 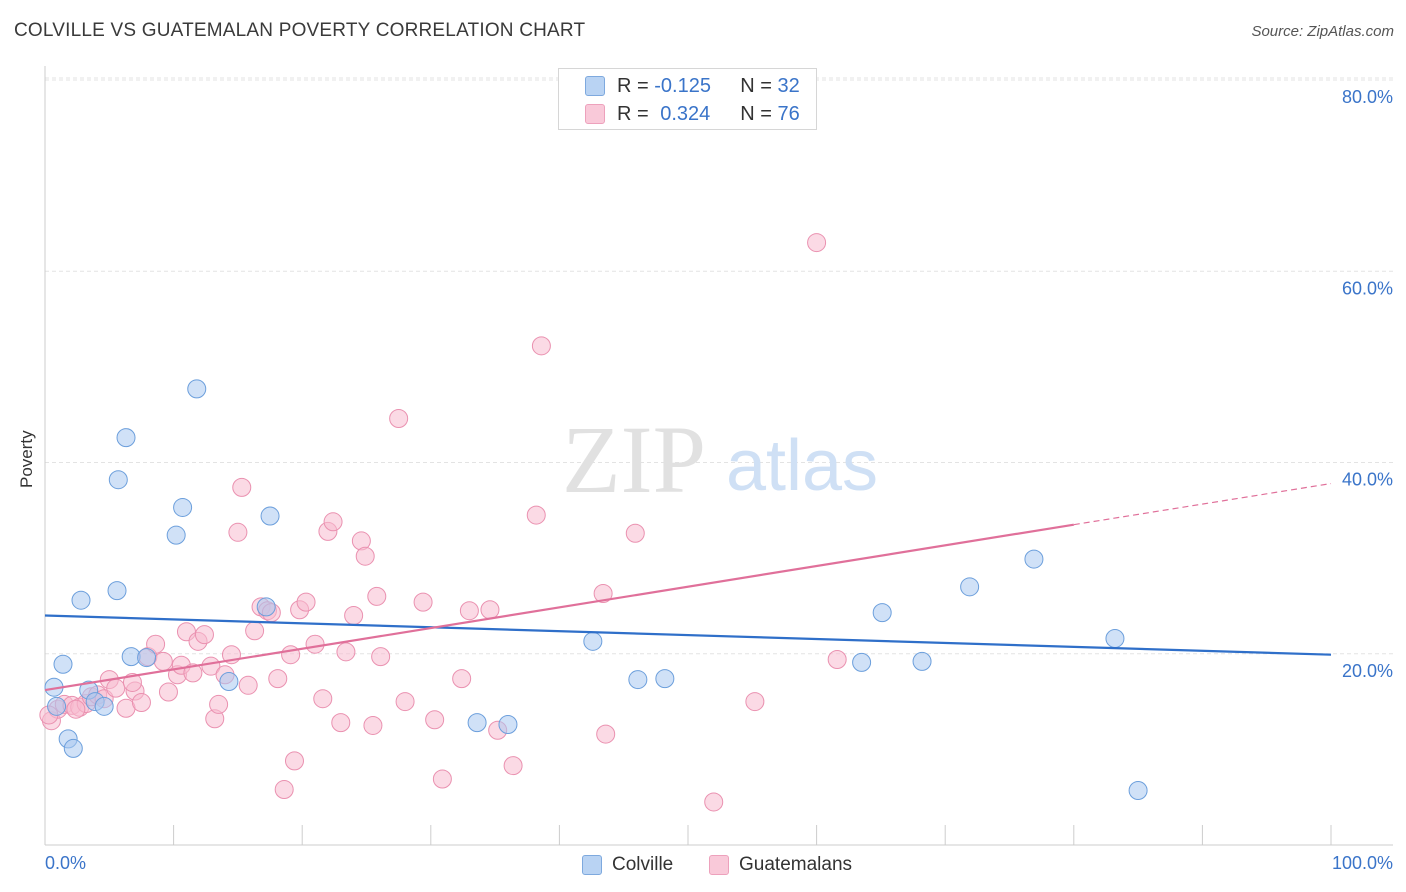 I want to click on y-tick-label: 20.0%, so click(x=1367, y=671).